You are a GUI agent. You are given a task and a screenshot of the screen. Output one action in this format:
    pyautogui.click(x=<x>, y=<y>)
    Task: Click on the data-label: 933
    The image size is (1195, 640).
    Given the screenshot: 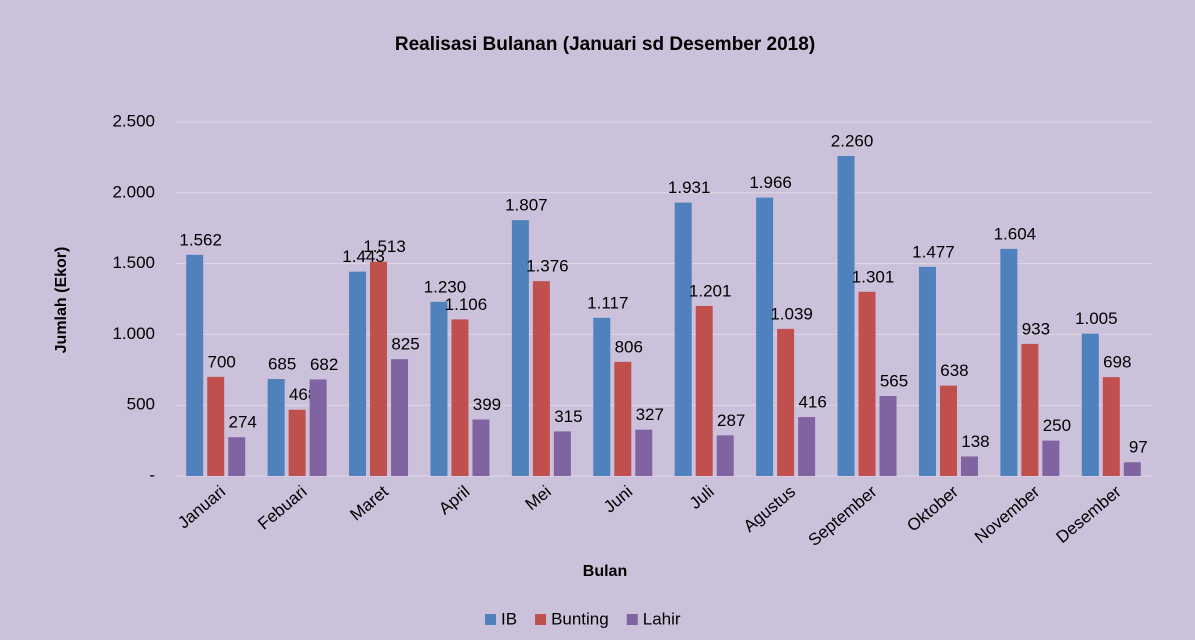 What is the action you would take?
    pyautogui.click(x=1036, y=328)
    